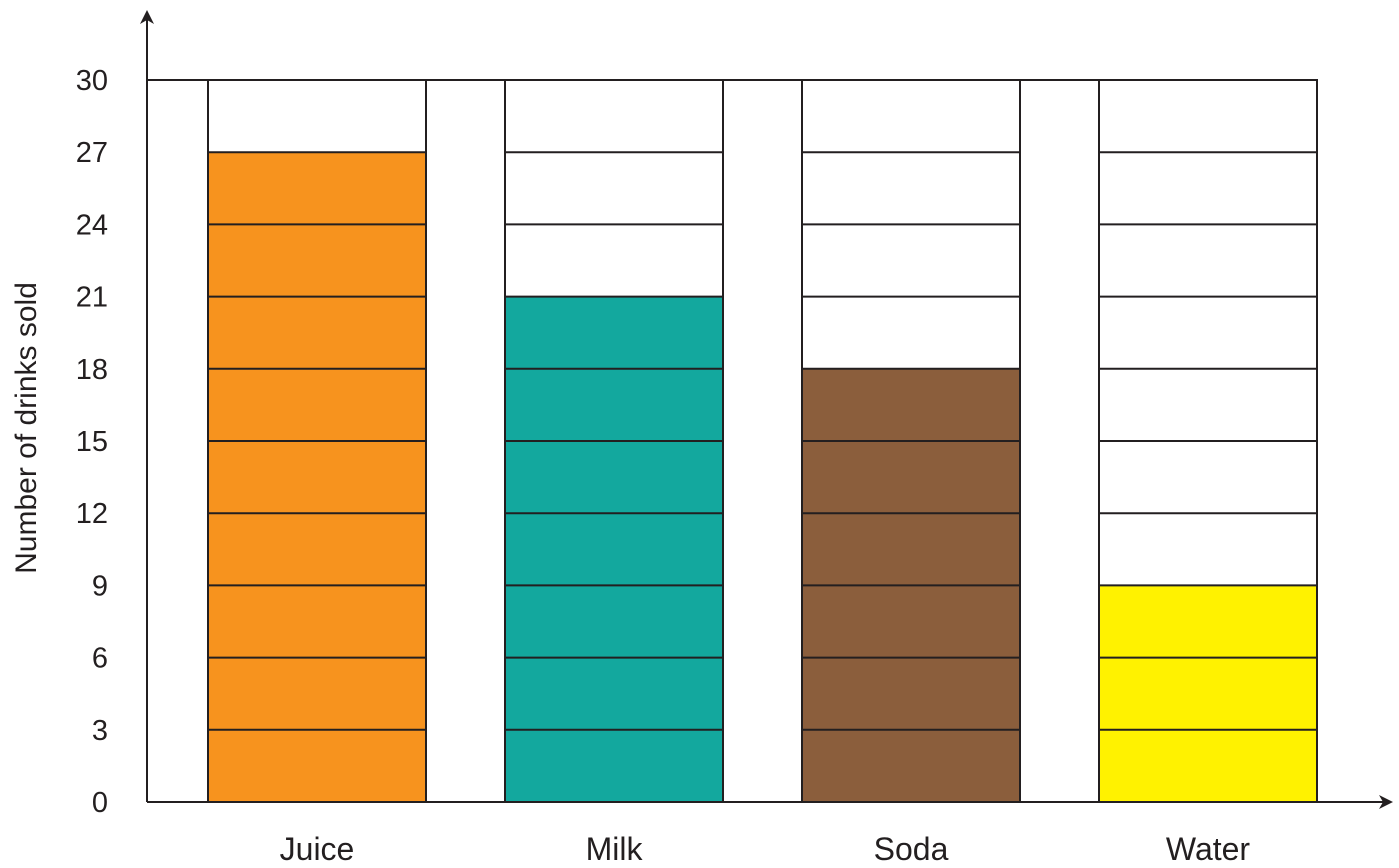 The height and width of the screenshot is (868, 1399). What do you see at coordinates (26, 428) in the screenshot?
I see `y-axis-title: Number of drinks sold` at bounding box center [26, 428].